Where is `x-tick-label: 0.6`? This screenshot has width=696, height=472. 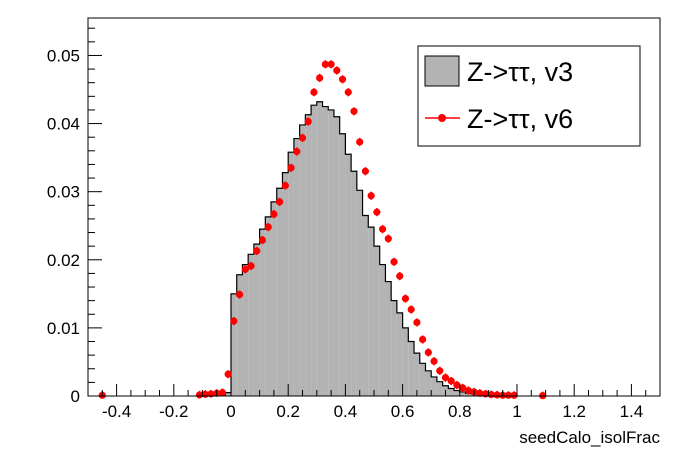 x-tick-label: 0.6 is located at coordinates (403, 411).